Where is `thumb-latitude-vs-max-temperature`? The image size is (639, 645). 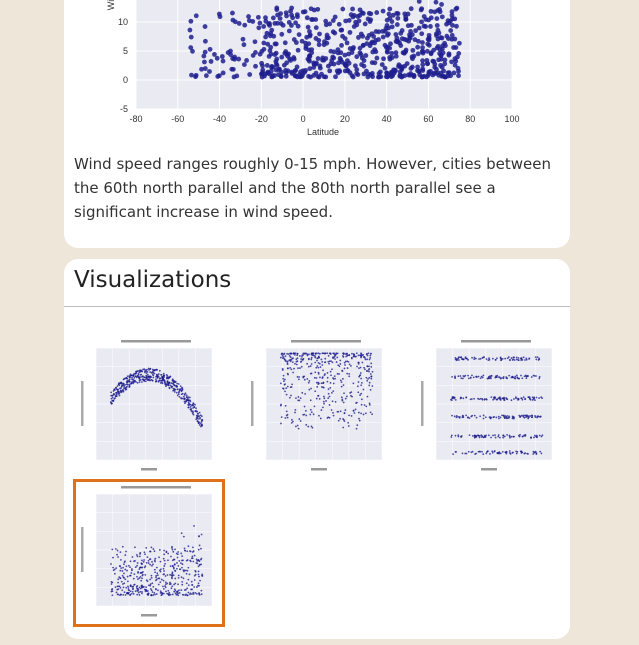 thumb-latitude-vs-max-temperature is located at coordinates (149, 407).